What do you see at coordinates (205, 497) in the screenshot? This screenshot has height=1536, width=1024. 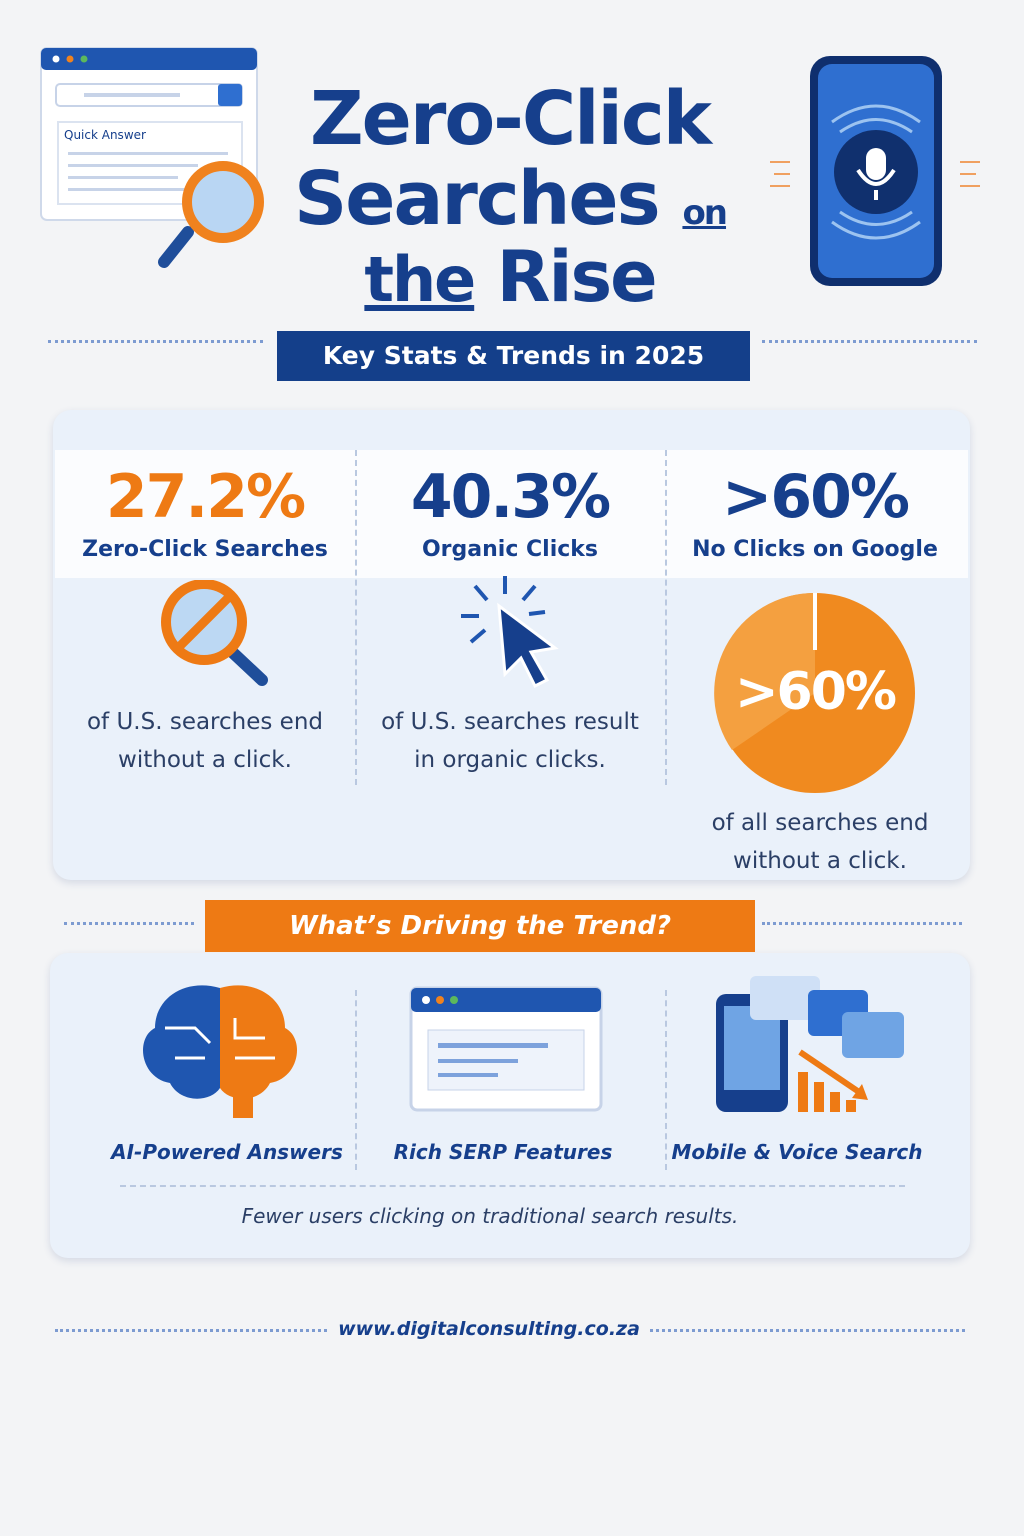 I see `stat-value: 27.2%` at bounding box center [205, 497].